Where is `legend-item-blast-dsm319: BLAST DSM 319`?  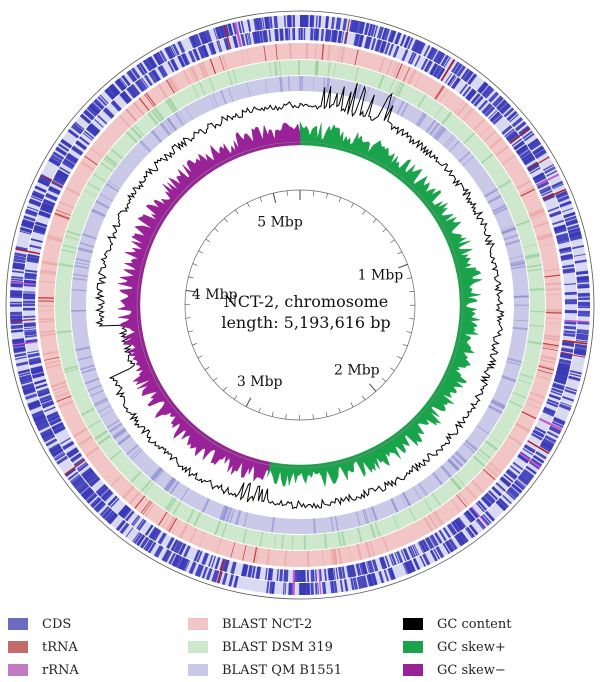
legend-item-blast-dsm319: BLAST DSM 319 is located at coordinates (260, 647).